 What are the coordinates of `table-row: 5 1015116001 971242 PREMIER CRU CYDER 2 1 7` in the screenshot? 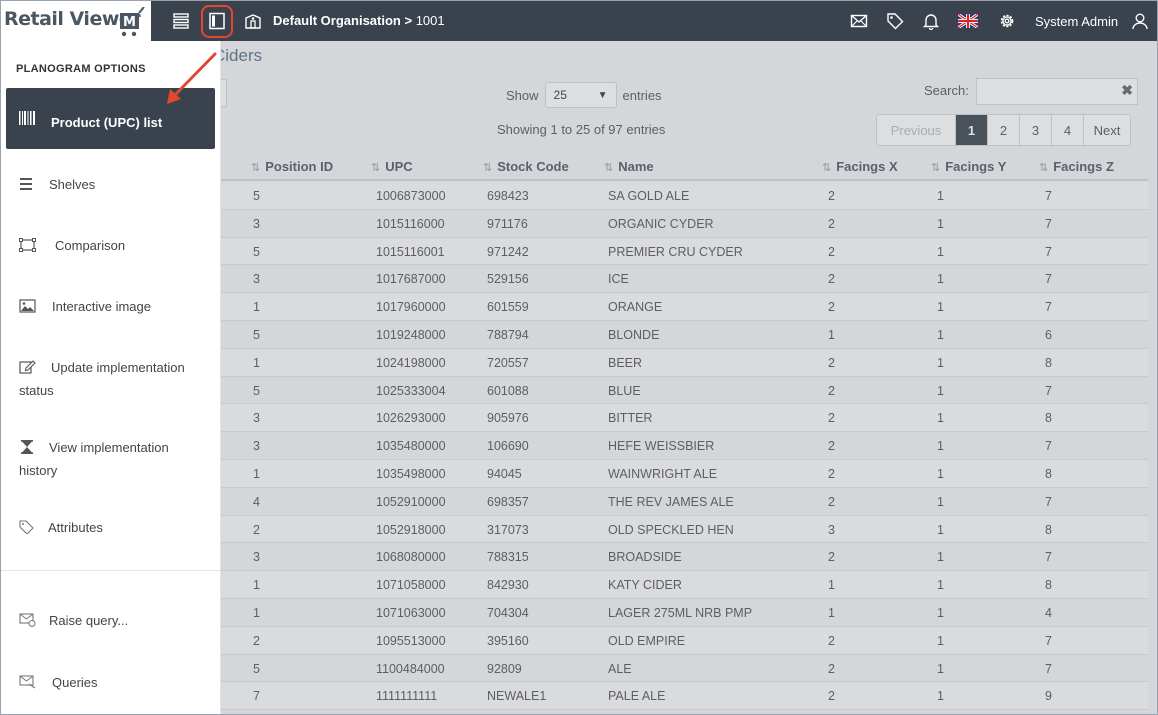 It's located at (684, 251).